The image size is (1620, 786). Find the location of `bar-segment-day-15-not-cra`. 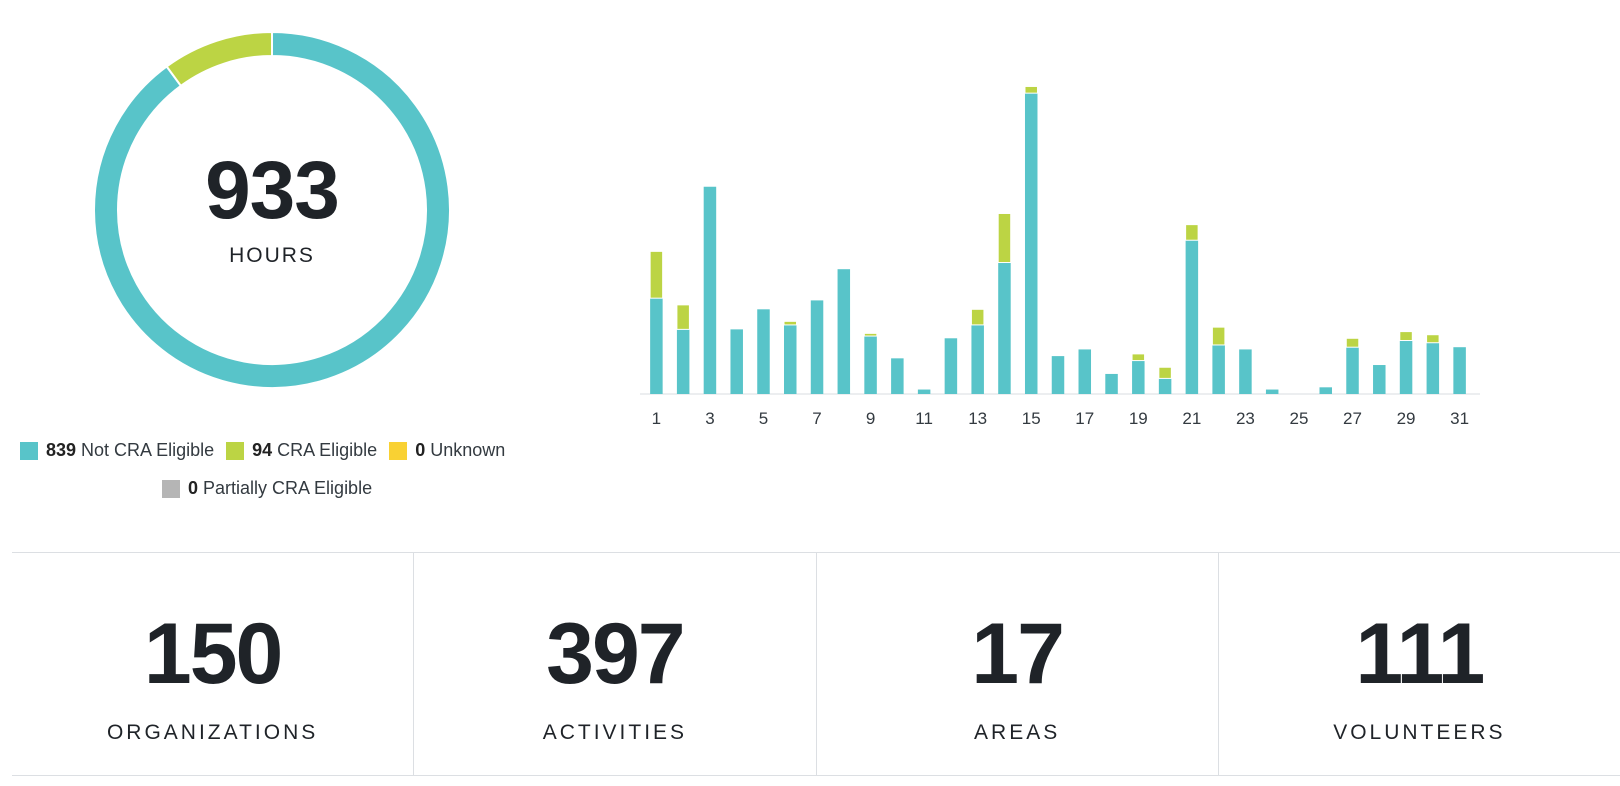

bar-segment-day-15-not-cra is located at coordinates (1031, 243).